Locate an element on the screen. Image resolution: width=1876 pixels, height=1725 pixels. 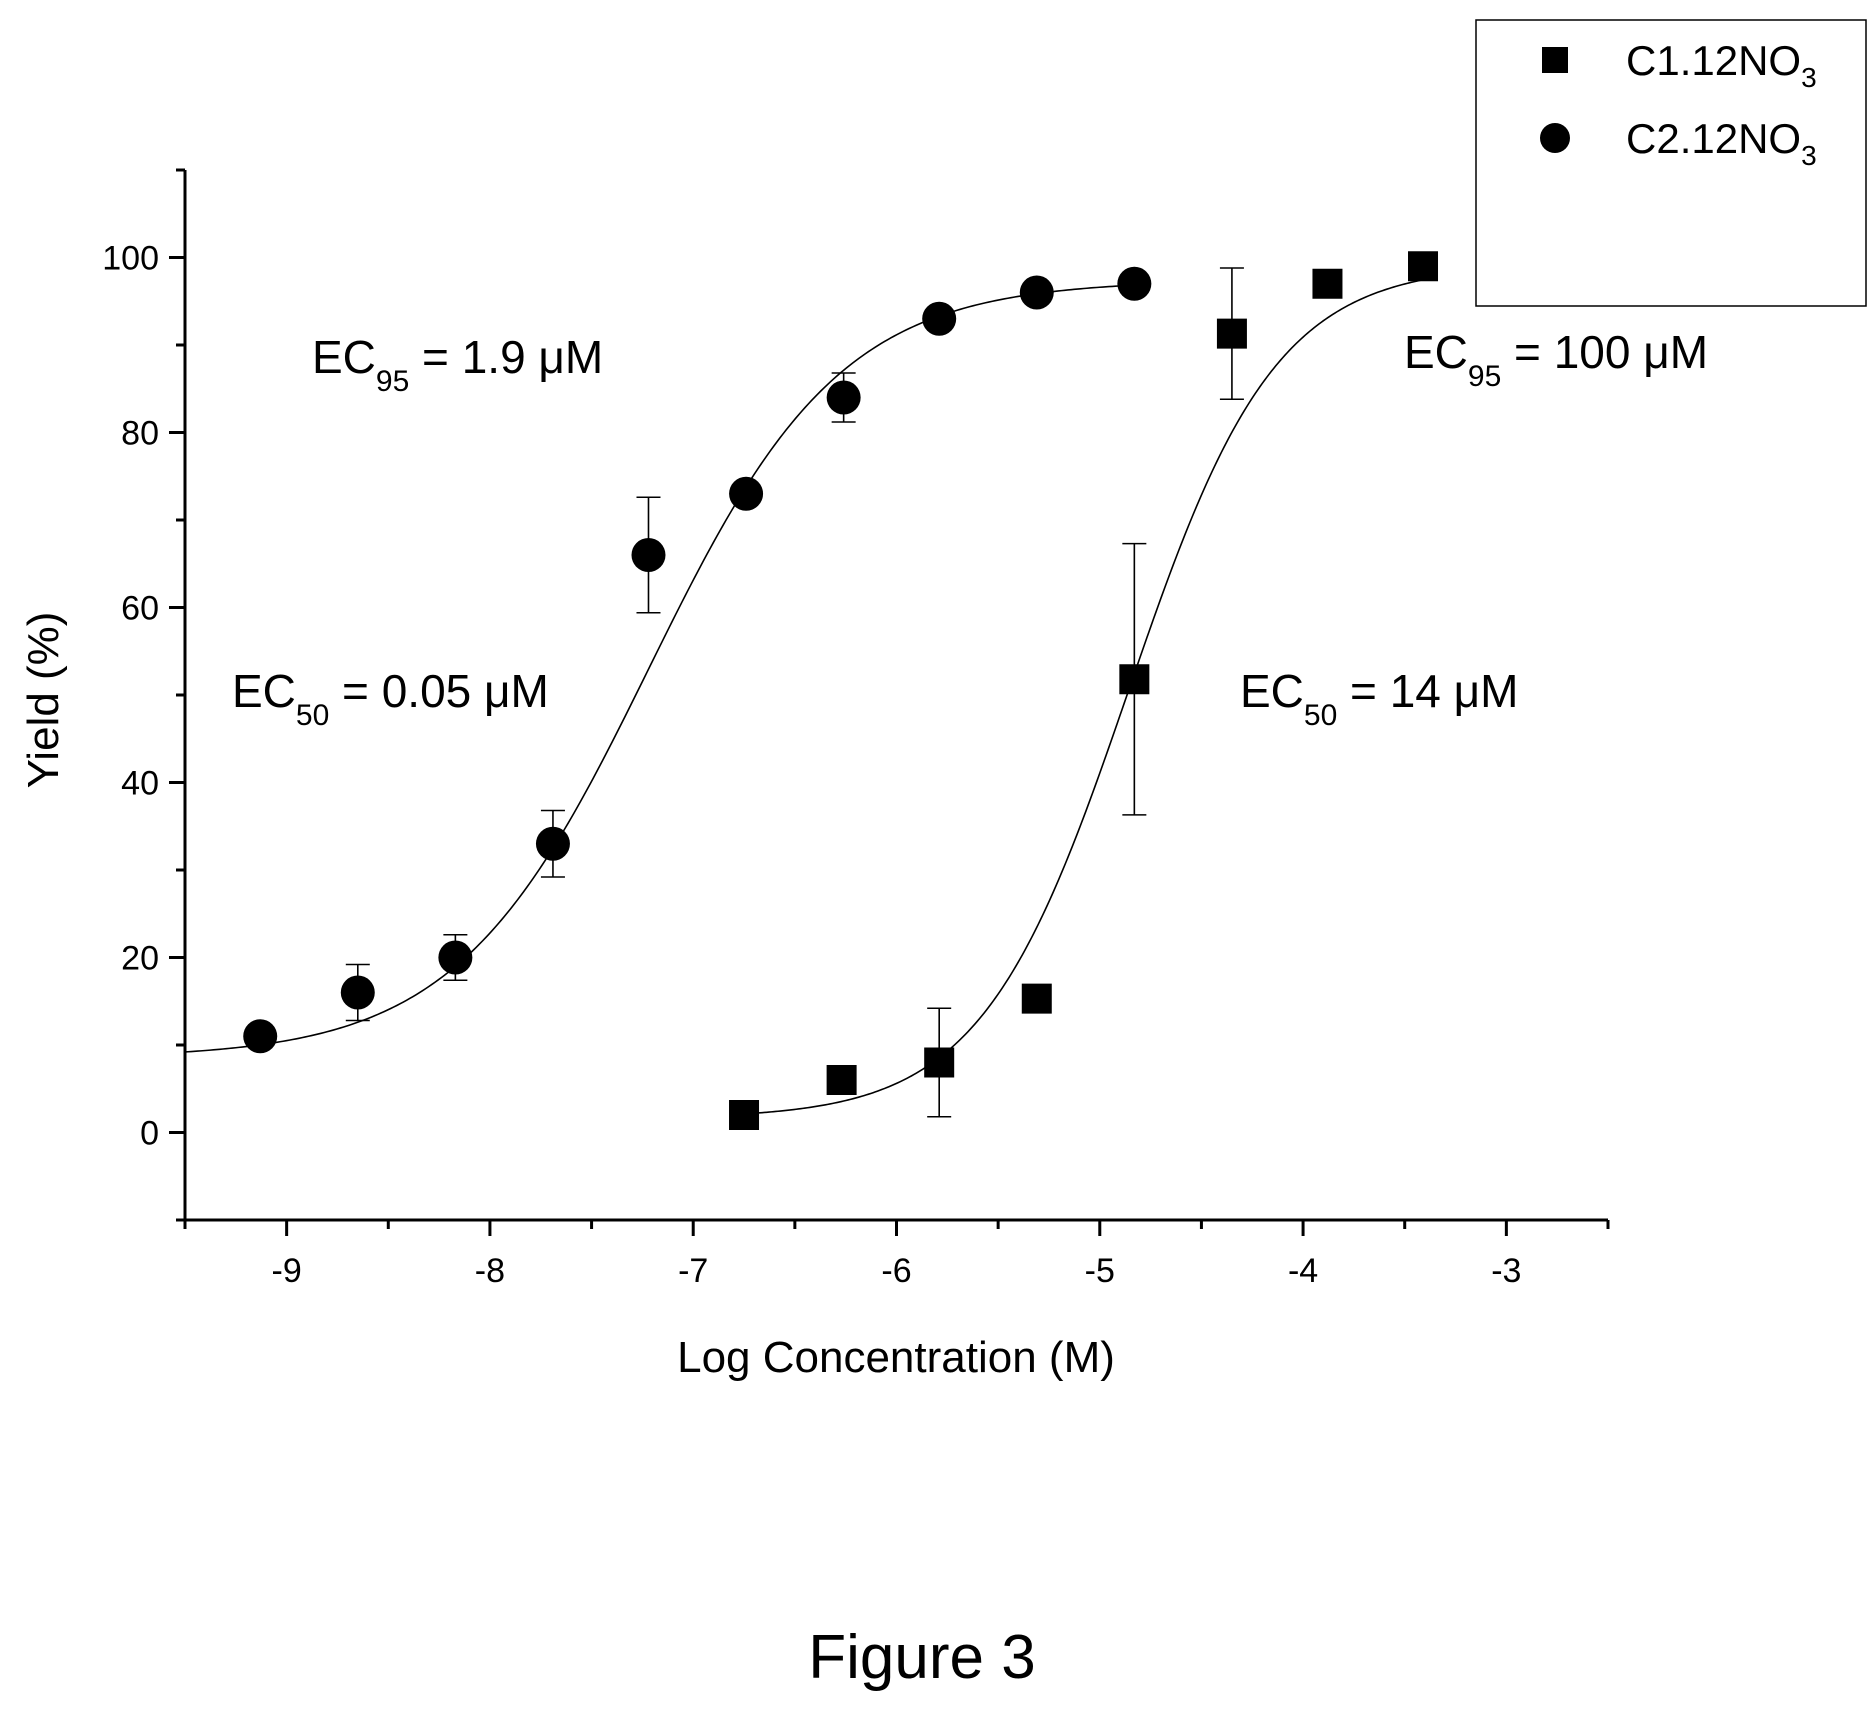
x-tick-label: -8 is located at coordinates (490, 1271).